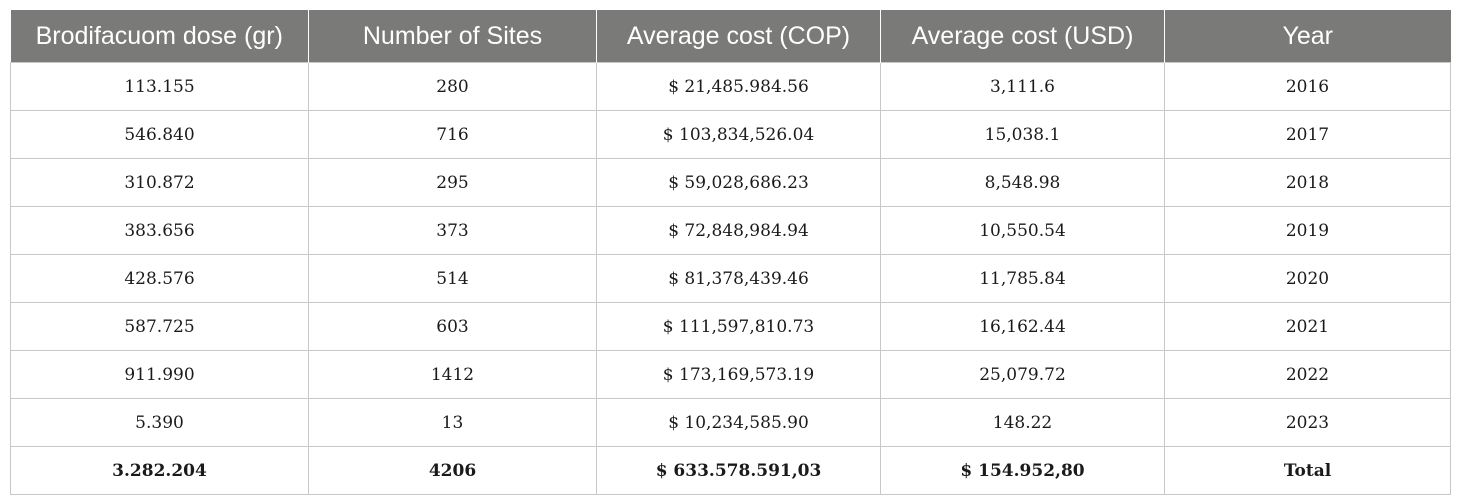 This screenshot has height=502, width=1460. I want to click on column-header-year: Year, so click(1307, 36).